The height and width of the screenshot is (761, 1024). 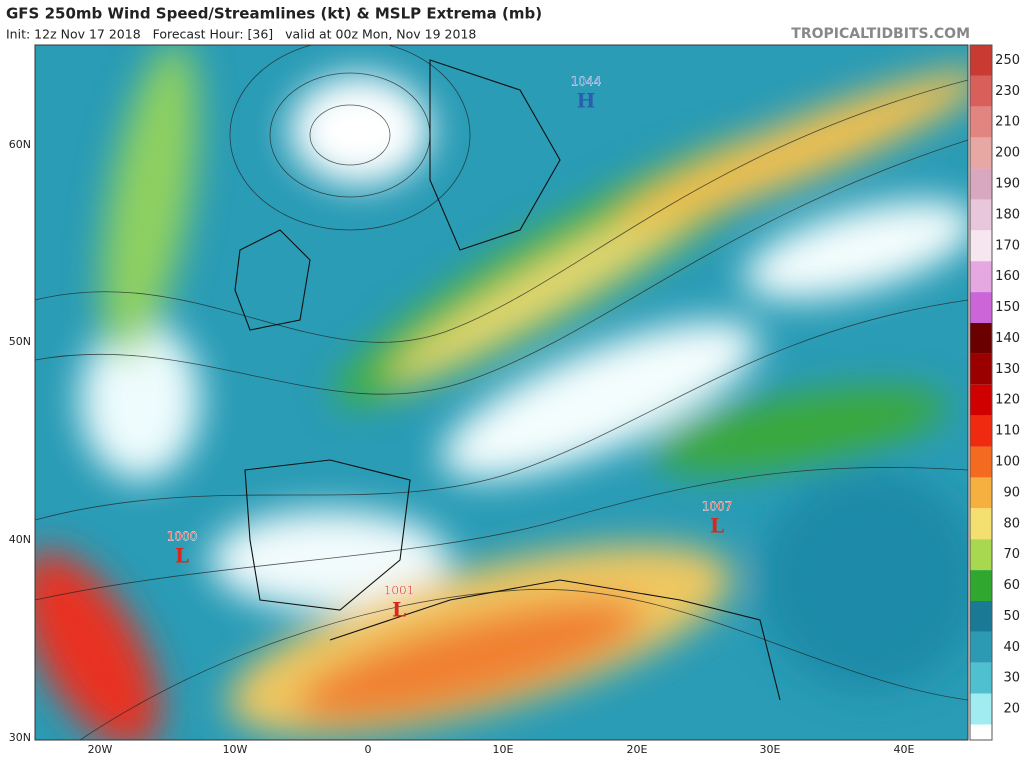 What do you see at coordinates (20, 539) in the screenshot?
I see `latitude-label: 40N` at bounding box center [20, 539].